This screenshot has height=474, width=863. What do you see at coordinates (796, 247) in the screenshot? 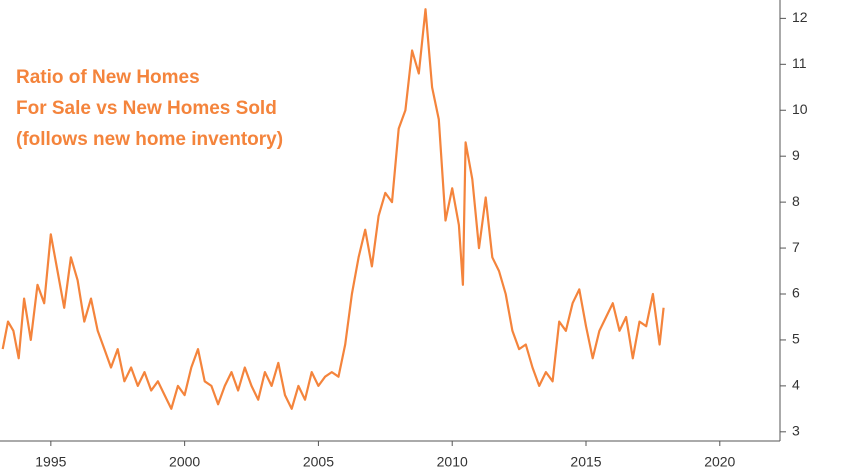
I see `y-tick-label: 7` at bounding box center [796, 247].